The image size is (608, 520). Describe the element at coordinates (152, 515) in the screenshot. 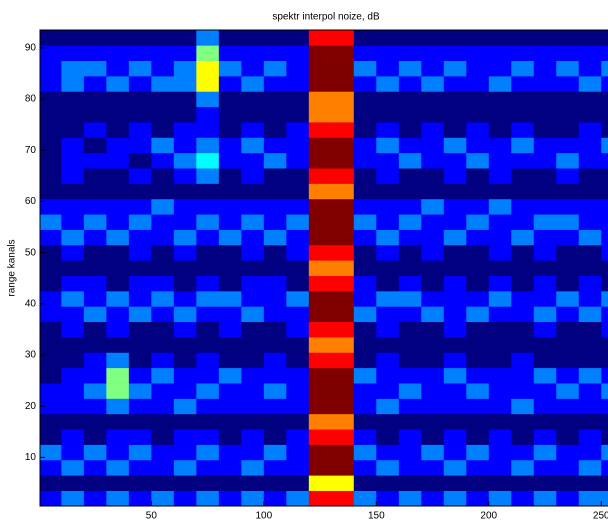

I see `x-tick-label: 50` at that location.